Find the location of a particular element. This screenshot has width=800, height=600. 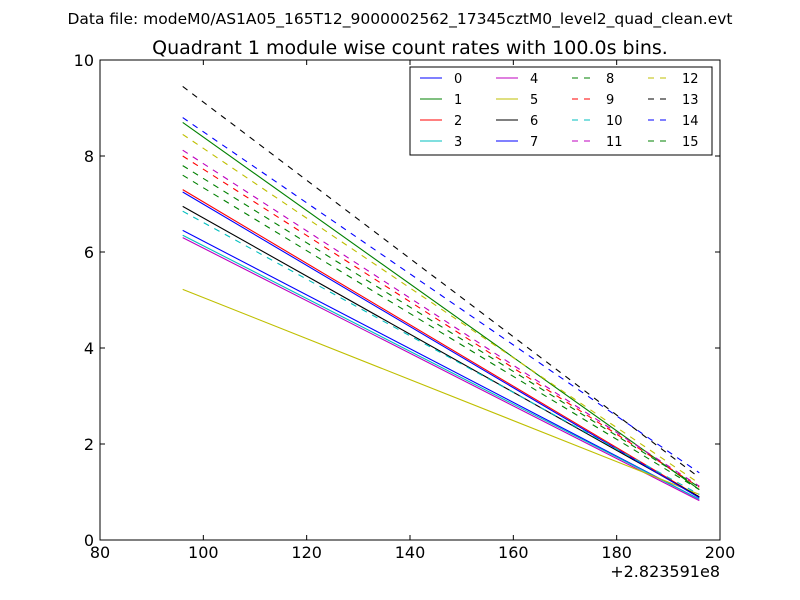

legend-label-13: 13 is located at coordinates (690, 100).